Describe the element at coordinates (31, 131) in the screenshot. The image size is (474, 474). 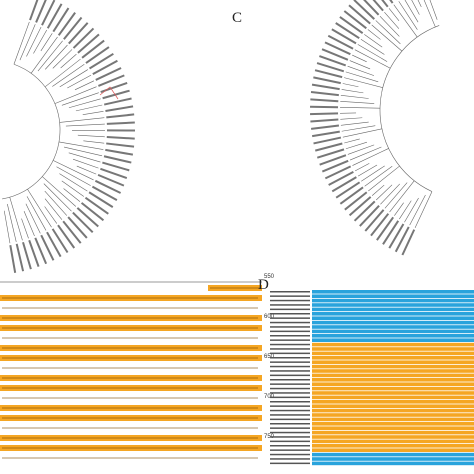
I see `arc` at that location.